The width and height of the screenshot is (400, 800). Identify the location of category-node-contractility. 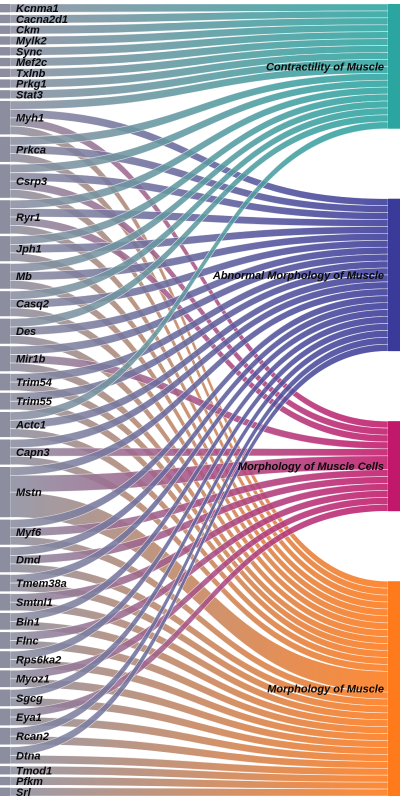
(394, 66).